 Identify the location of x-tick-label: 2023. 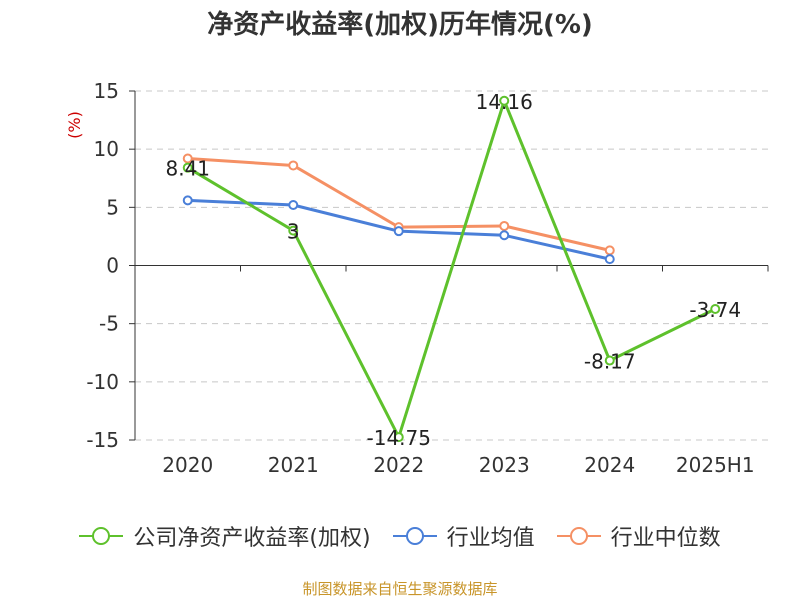
(504, 465).